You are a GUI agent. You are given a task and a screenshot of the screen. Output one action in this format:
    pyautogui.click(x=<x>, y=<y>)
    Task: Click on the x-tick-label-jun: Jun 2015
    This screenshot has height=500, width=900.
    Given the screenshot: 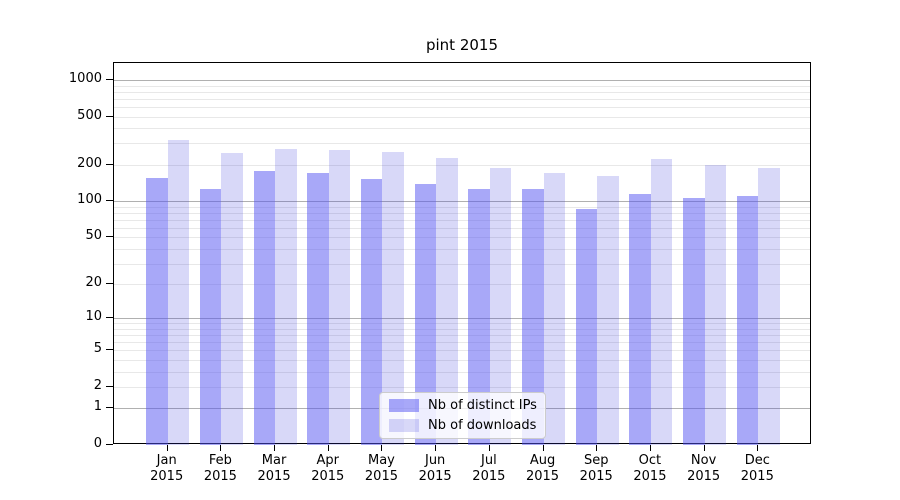 What is the action you would take?
    pyautogui.click(x=435, y=468)
    